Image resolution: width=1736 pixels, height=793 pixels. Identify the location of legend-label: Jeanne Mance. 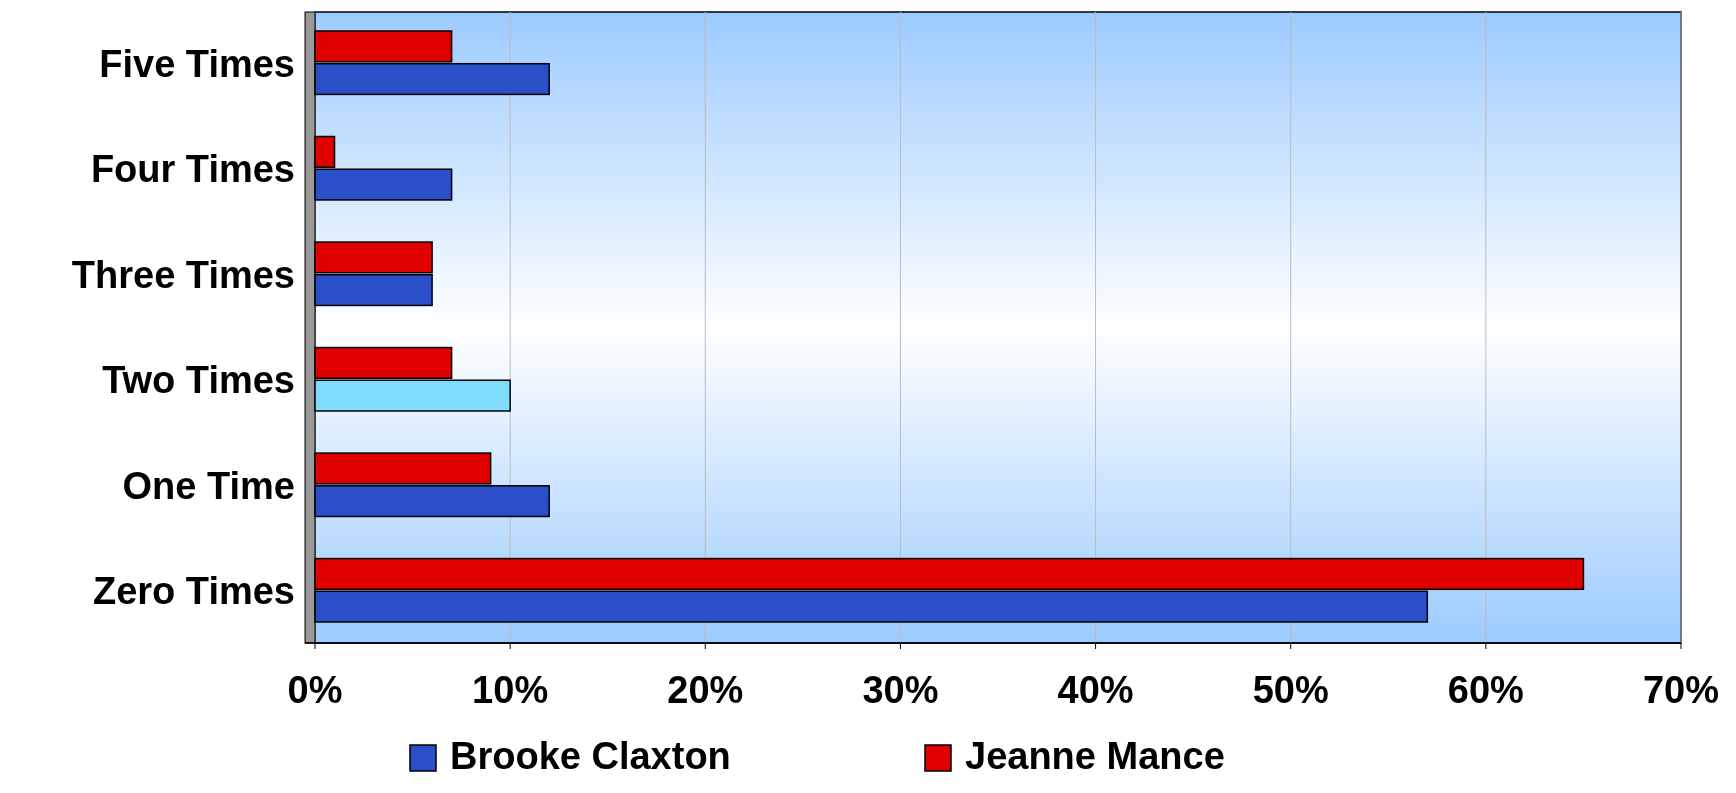
(1095, 756).